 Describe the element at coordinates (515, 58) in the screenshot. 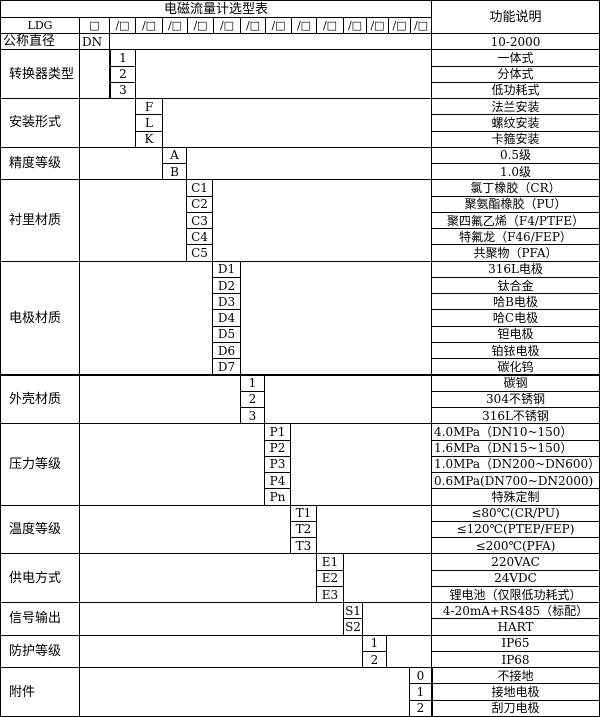

I see `option-description: 一体式` at that location.